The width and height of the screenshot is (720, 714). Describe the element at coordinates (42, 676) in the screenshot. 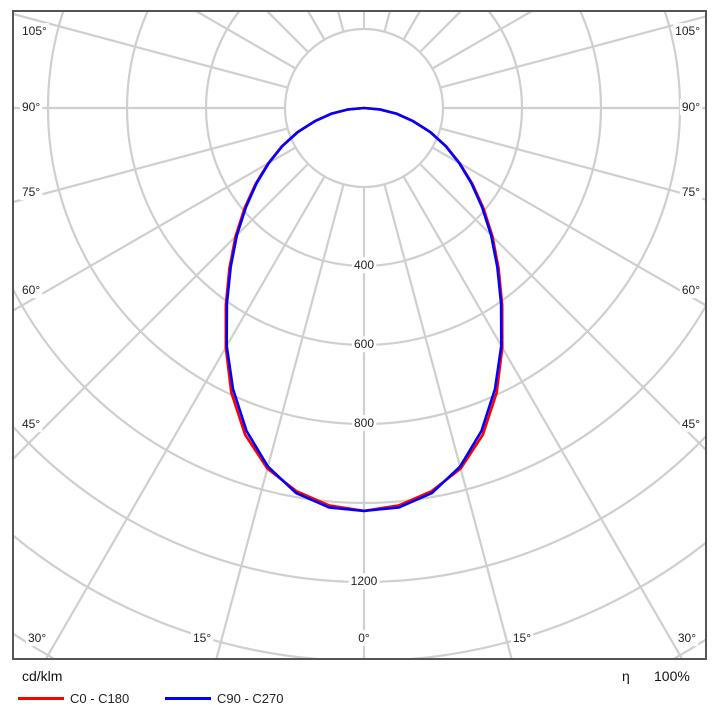

I see `unit-label: cd/klm` at that location.